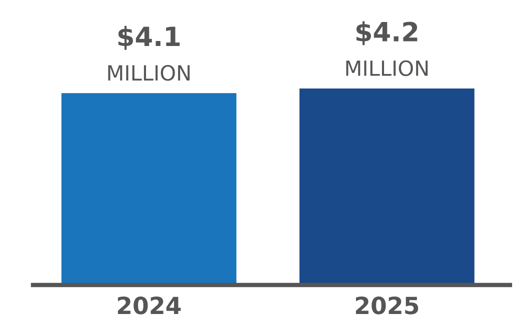  Describe the element at coordinates (149, 53) in the screenshot. I see `data-label: $4.1 MILLION` at that location.